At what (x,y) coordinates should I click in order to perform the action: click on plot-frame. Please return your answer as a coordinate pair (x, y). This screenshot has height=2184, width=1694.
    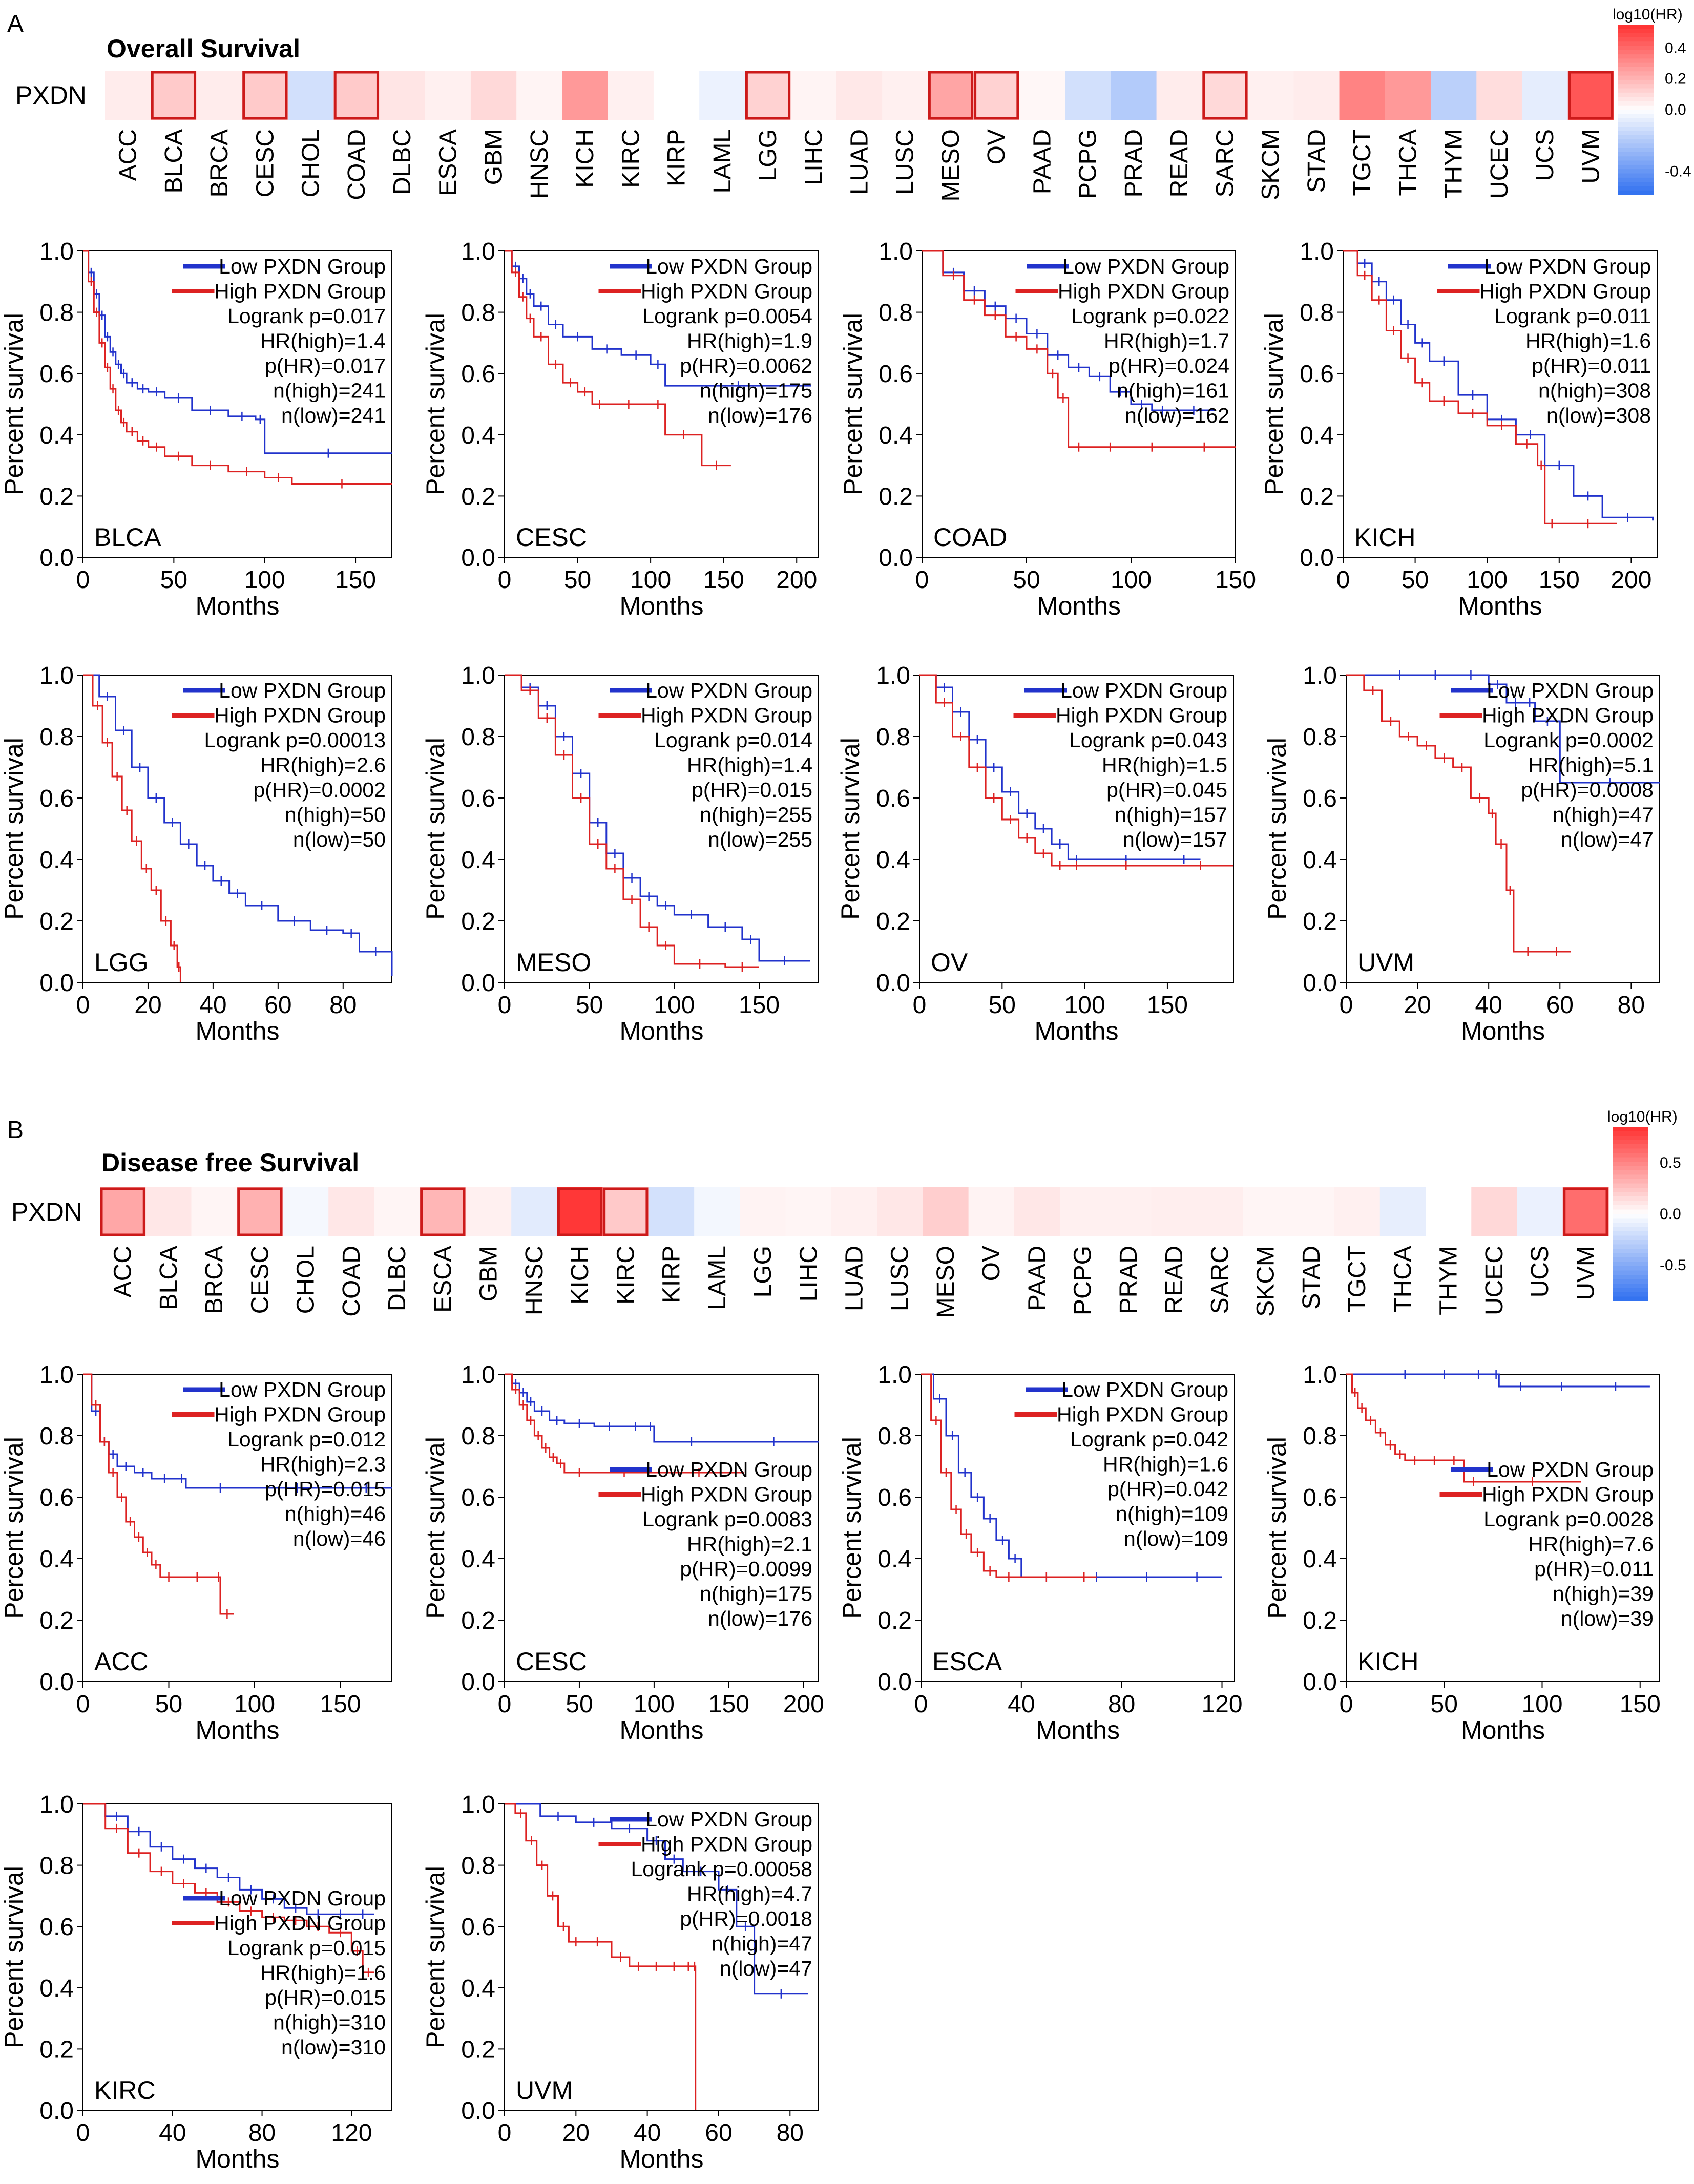
    Looking at the image, I should click on (1503, 1528).